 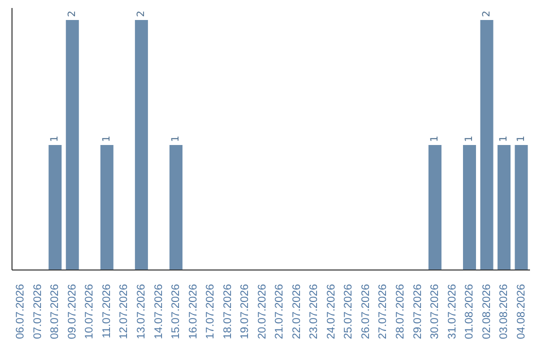 I want to click on x-tick-label: 16.07.2026, so click(x=193, y=312).